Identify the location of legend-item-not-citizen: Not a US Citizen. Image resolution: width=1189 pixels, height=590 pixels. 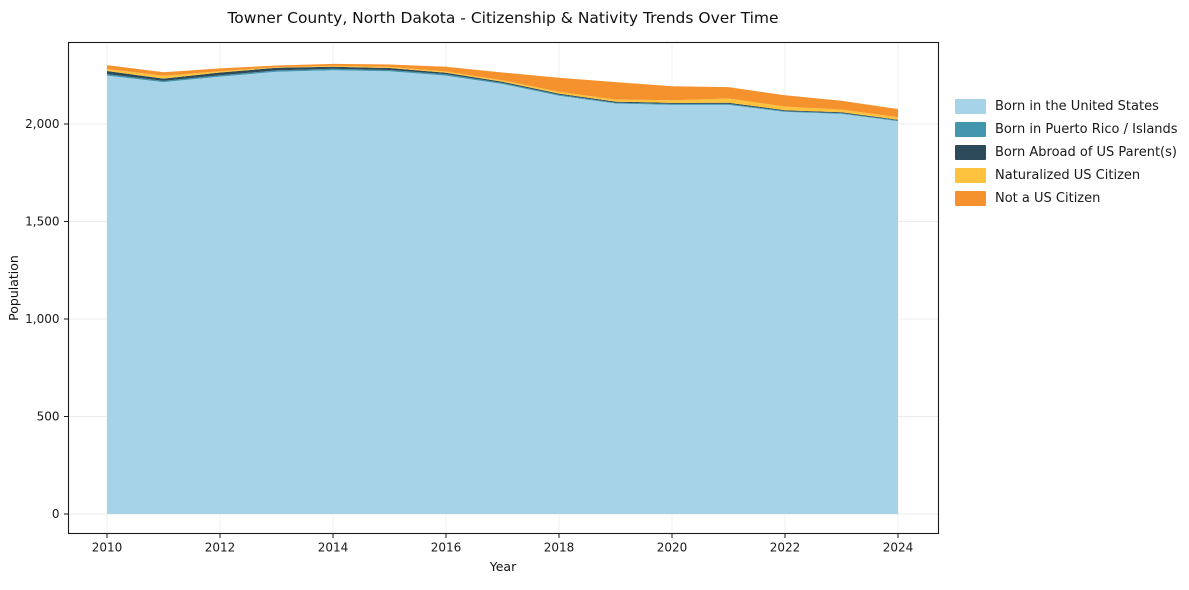
(1066, 198).